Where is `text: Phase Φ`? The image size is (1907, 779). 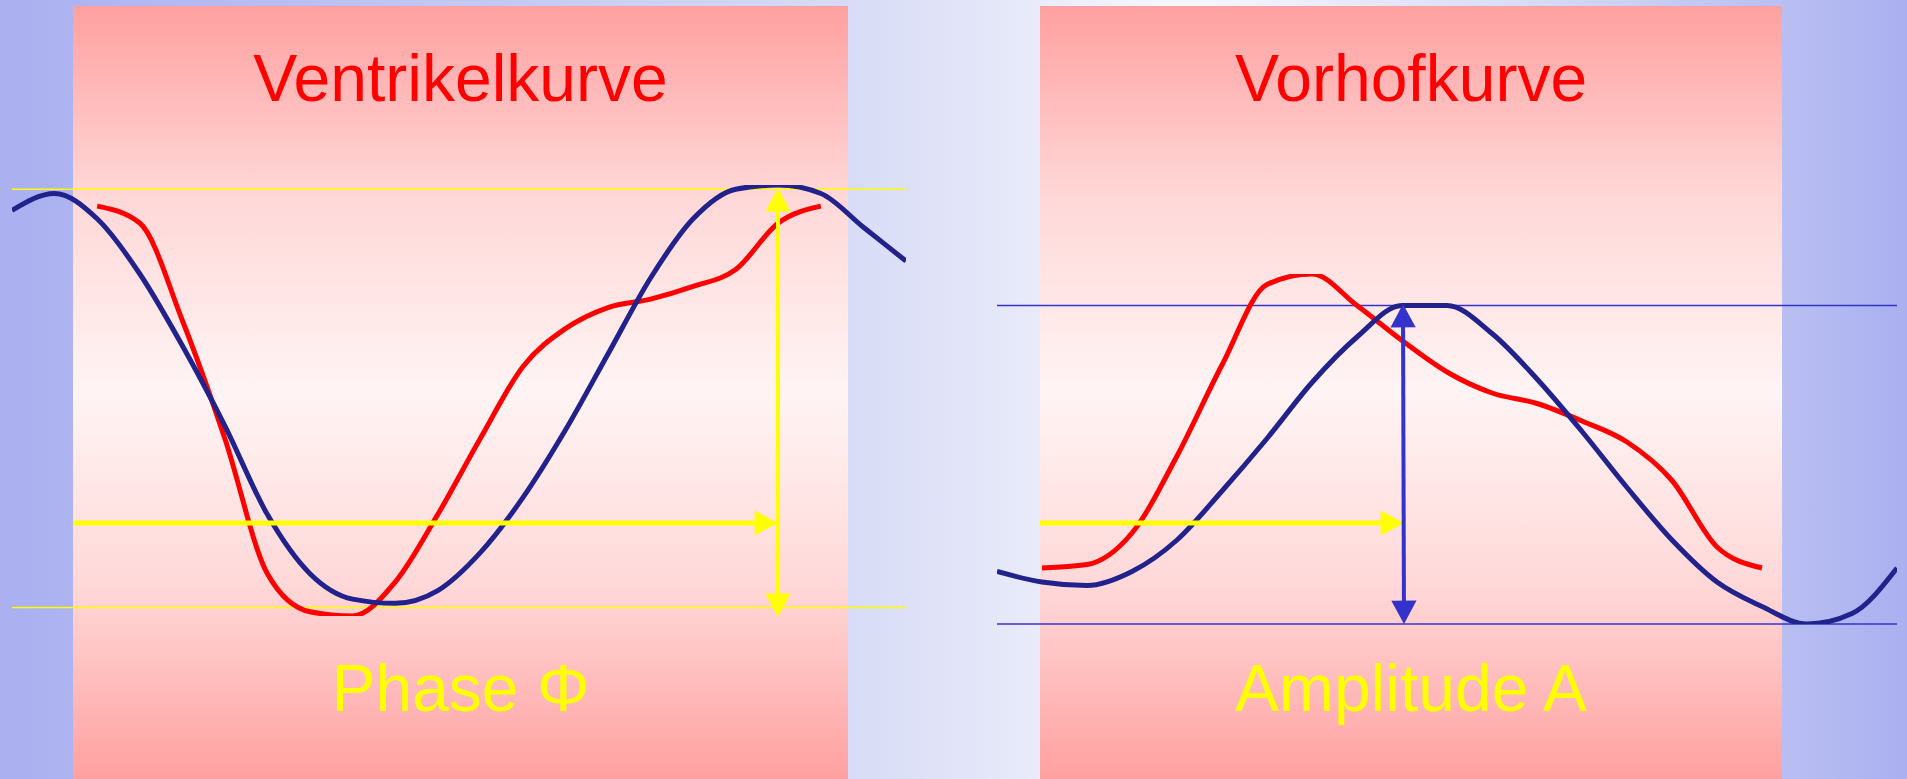 text: Phase Φ is located at coordinates (460, 688).